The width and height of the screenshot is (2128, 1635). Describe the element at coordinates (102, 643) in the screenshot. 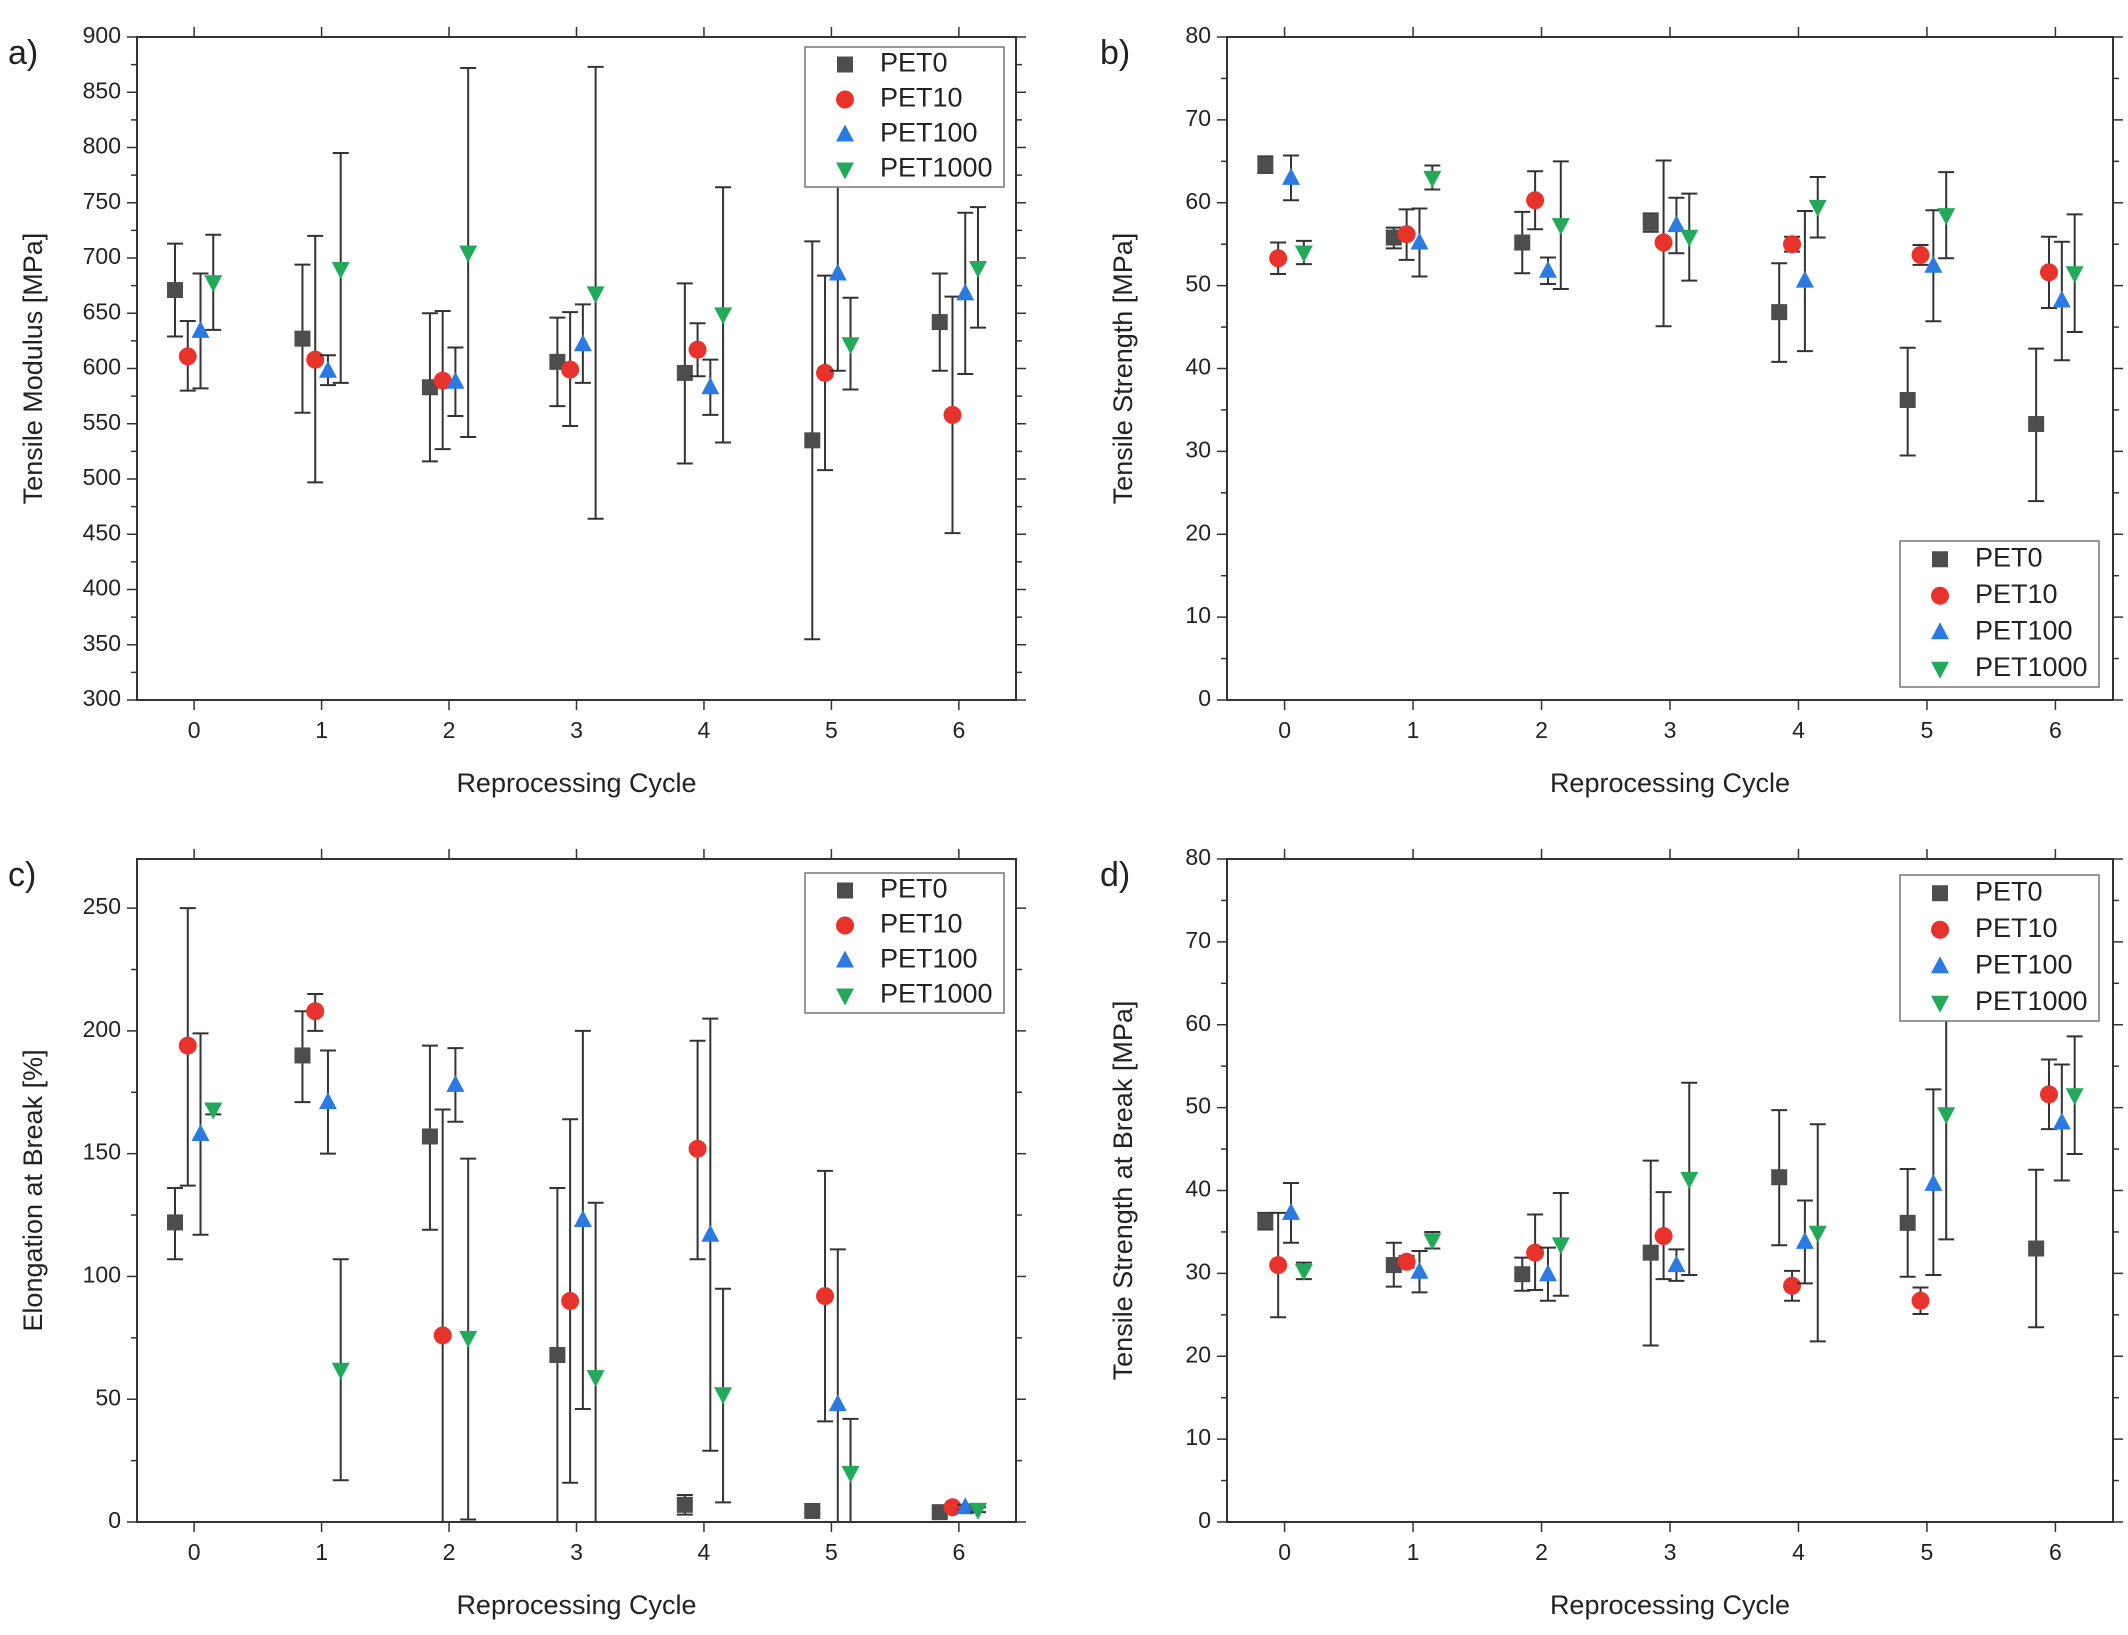

I see `y-tick-label: 350` at that location.